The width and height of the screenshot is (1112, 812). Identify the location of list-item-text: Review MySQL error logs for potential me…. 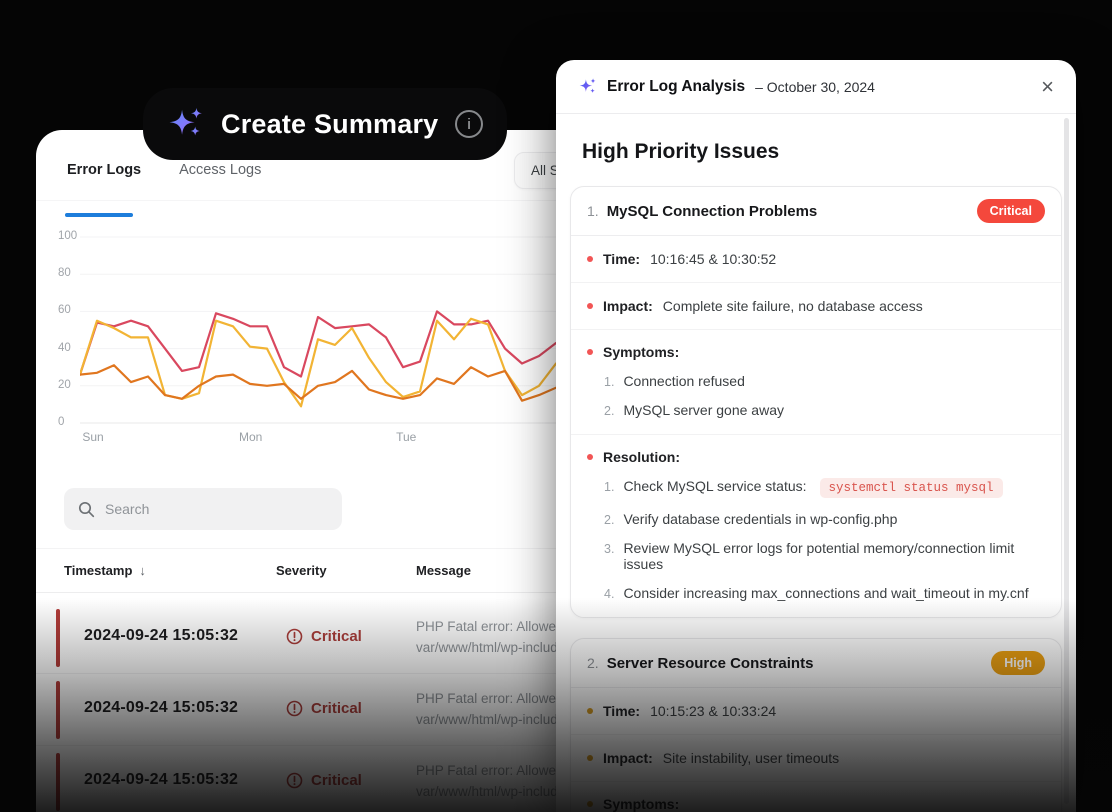
(819, 556).